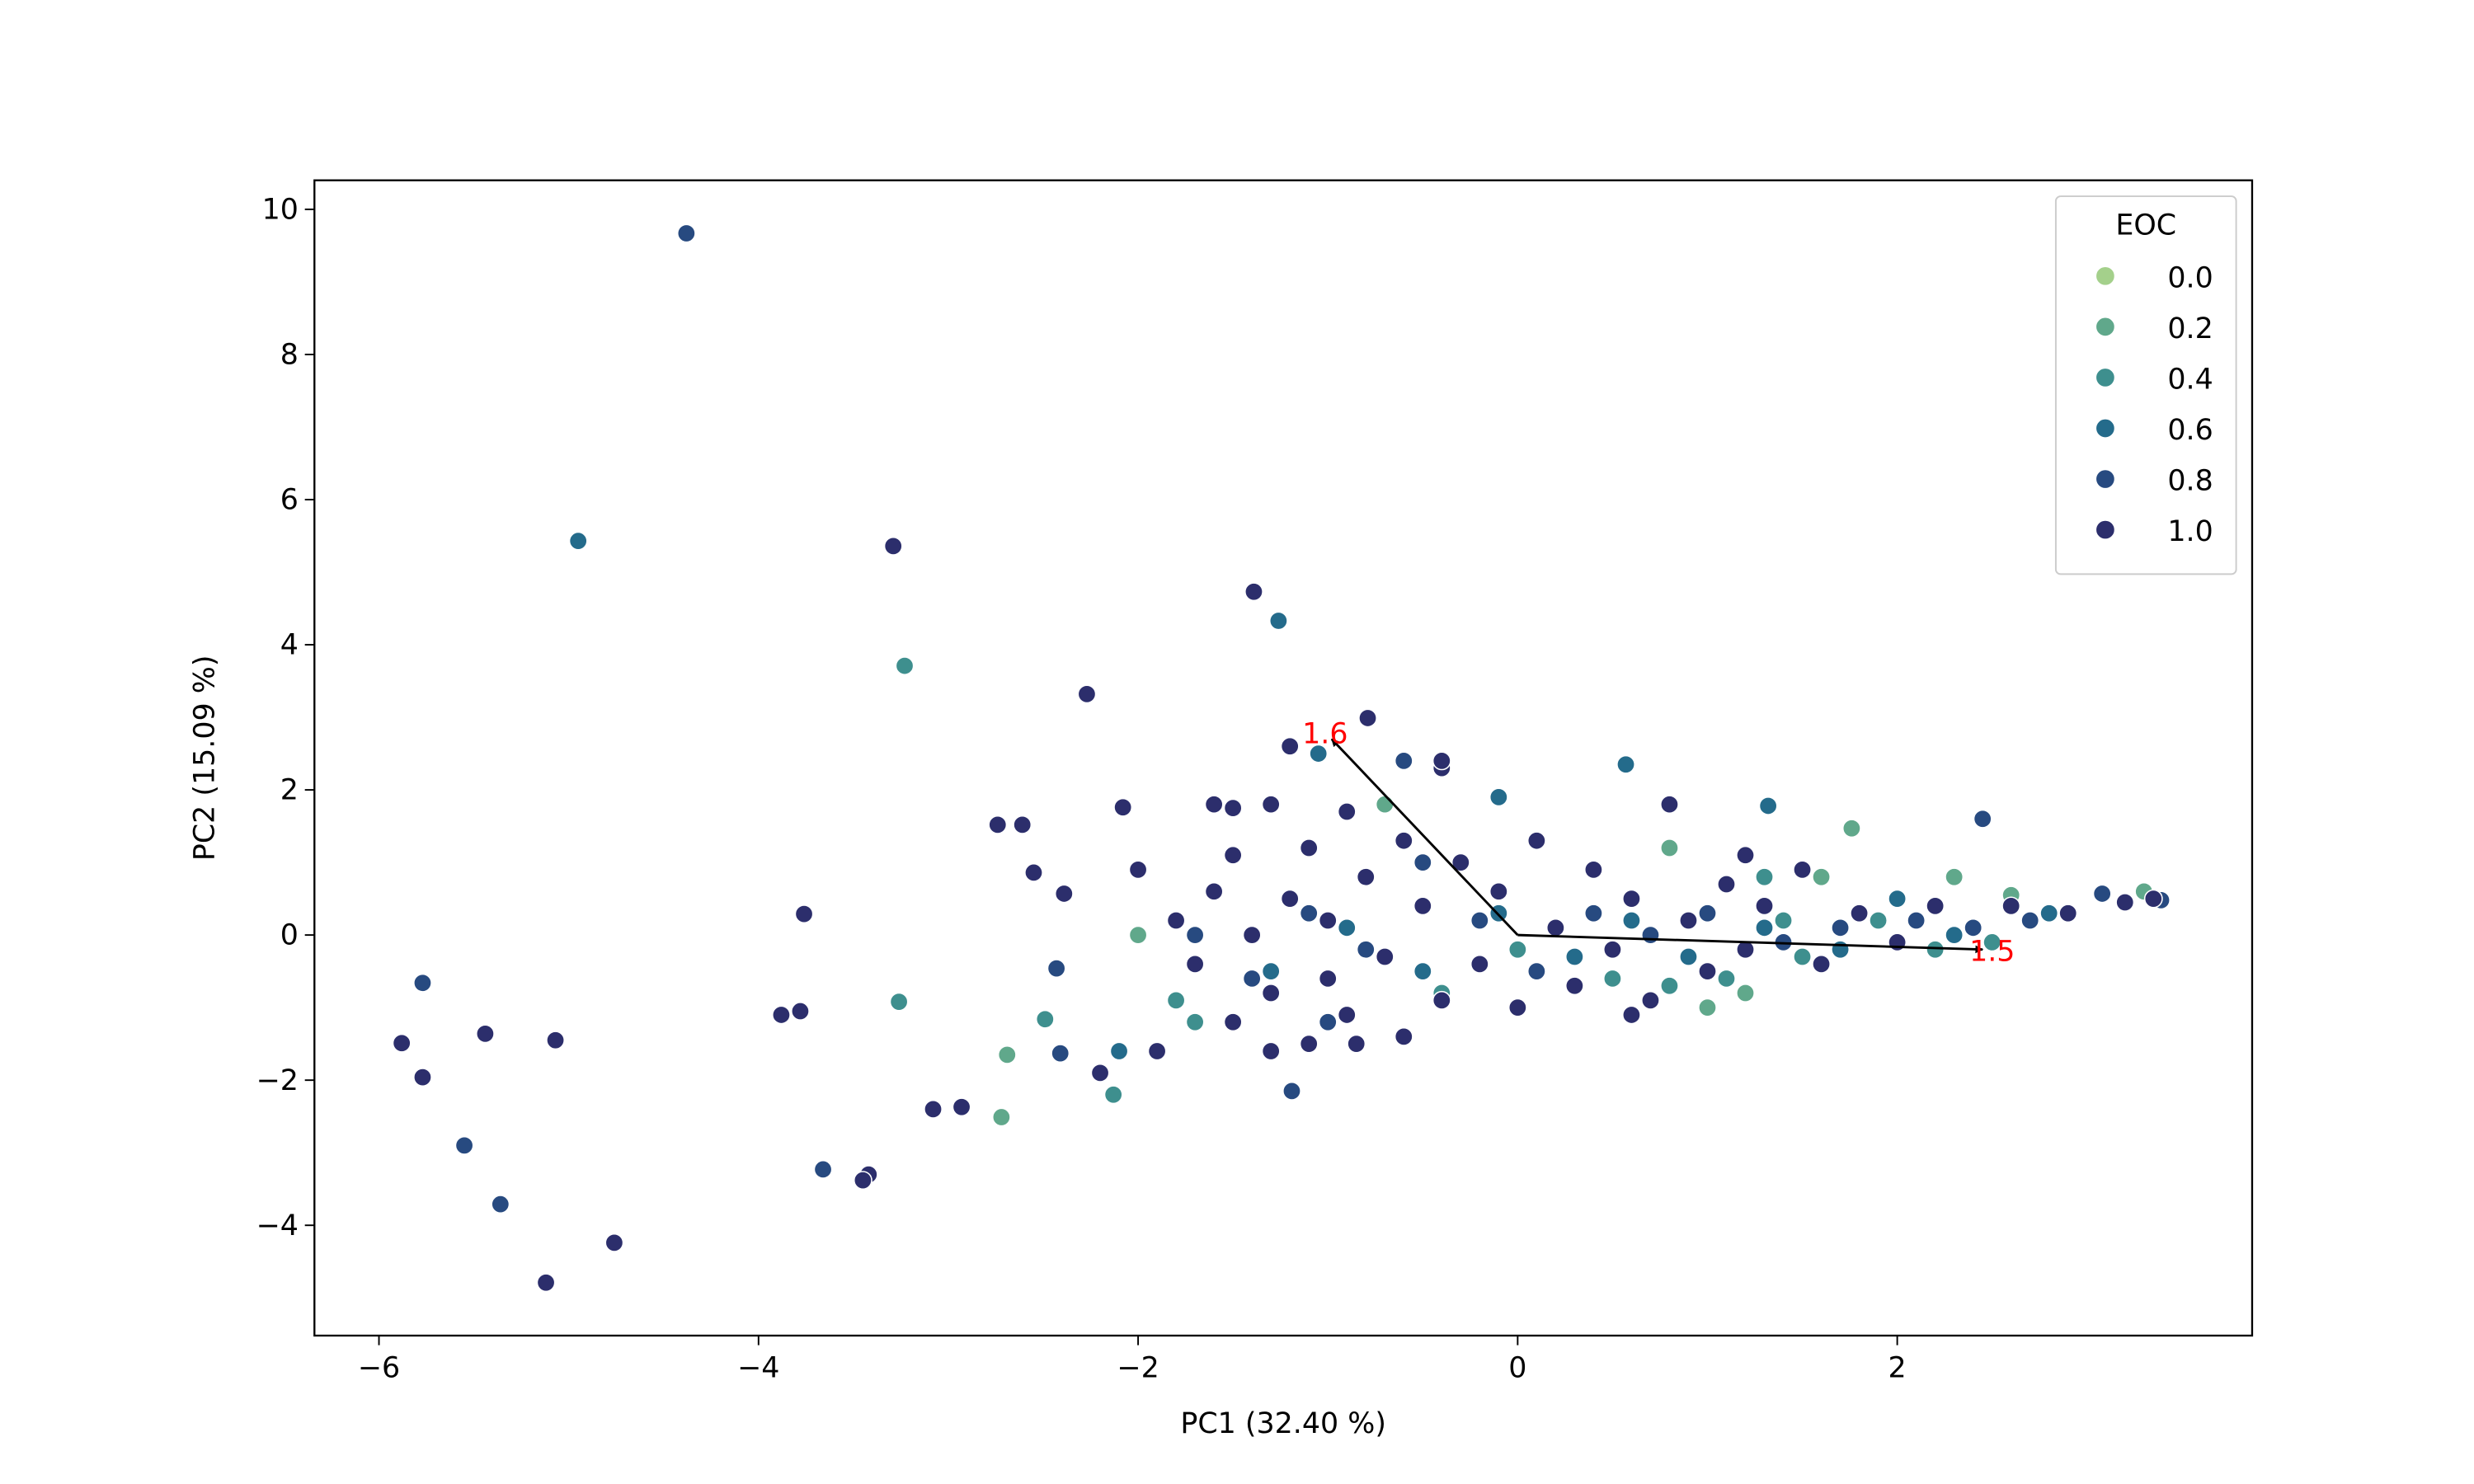 The width and height of the screenshot is (2474, 1484). Describe the element at coordinates (1283, 1423) in the screenshot. I see `x-axis-label: PC1 (32.40 %)` at that location.